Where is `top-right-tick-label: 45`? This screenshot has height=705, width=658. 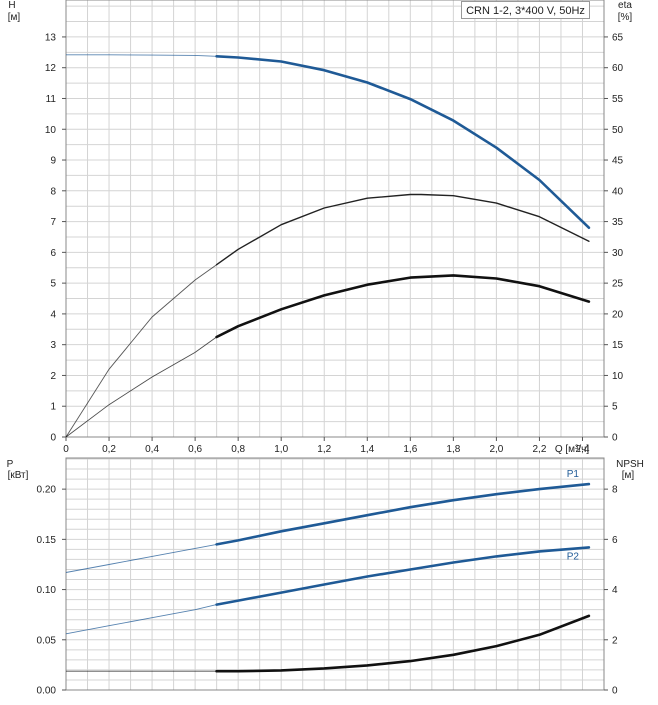
top-right-tick-label: 45 is located at coordinates (618, 161).